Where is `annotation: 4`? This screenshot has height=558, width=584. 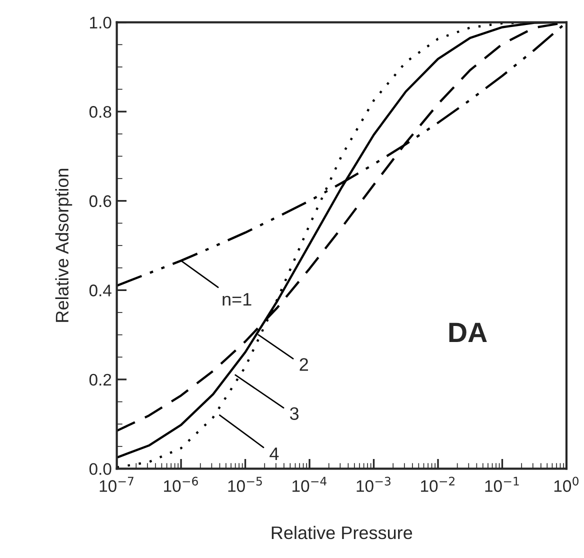 annotation: 4 is located at coordinates (274, 454).